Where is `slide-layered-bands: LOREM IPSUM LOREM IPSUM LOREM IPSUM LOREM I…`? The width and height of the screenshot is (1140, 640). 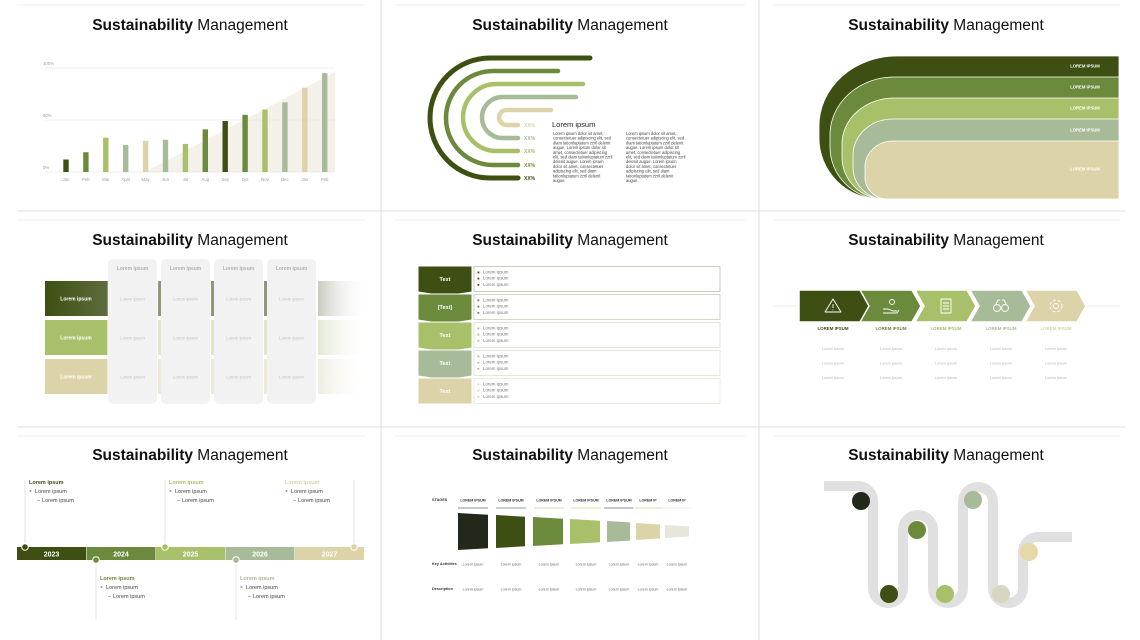 slide-layered-bands: LOREM IPSUM LOREM IPSUM LOREM IPSUM LOREM I… is located at coordinates (969, 127).